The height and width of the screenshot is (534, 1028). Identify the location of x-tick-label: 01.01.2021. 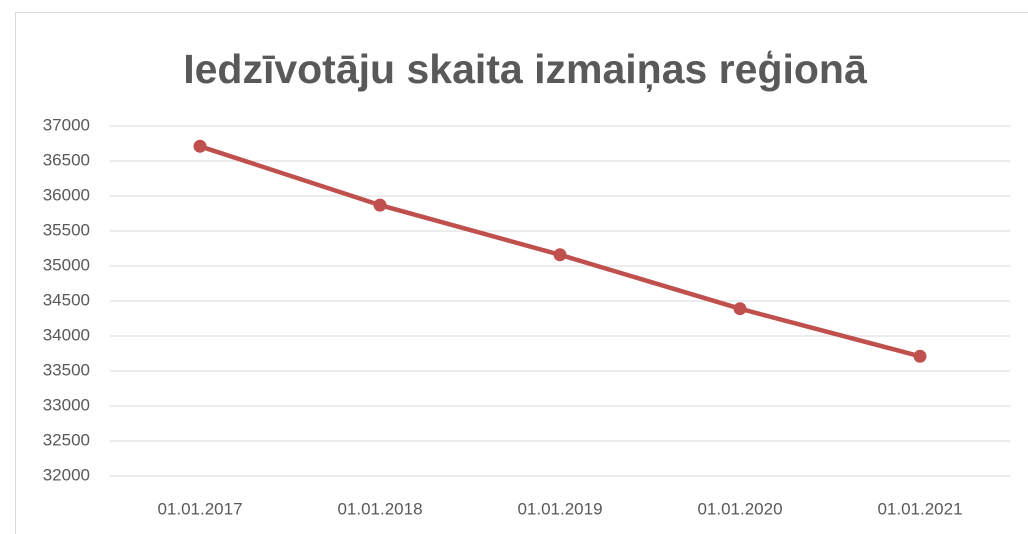
(919, 508).